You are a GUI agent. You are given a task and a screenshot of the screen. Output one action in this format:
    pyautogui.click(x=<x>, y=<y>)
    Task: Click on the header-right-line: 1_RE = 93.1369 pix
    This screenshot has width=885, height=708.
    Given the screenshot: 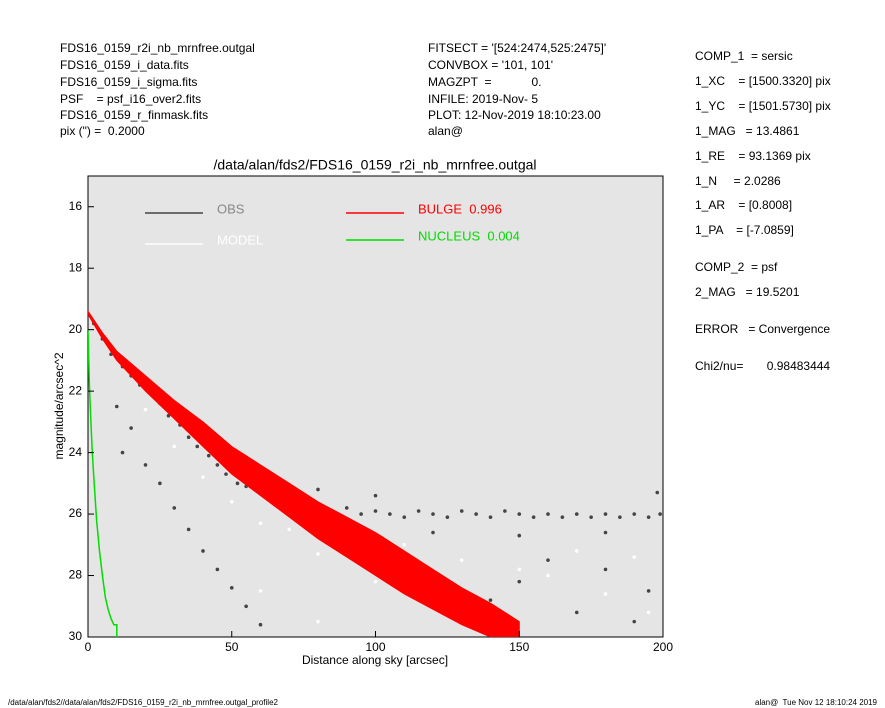 What is the action you would take?
    pyautogui.click(x=753, y=156)
    